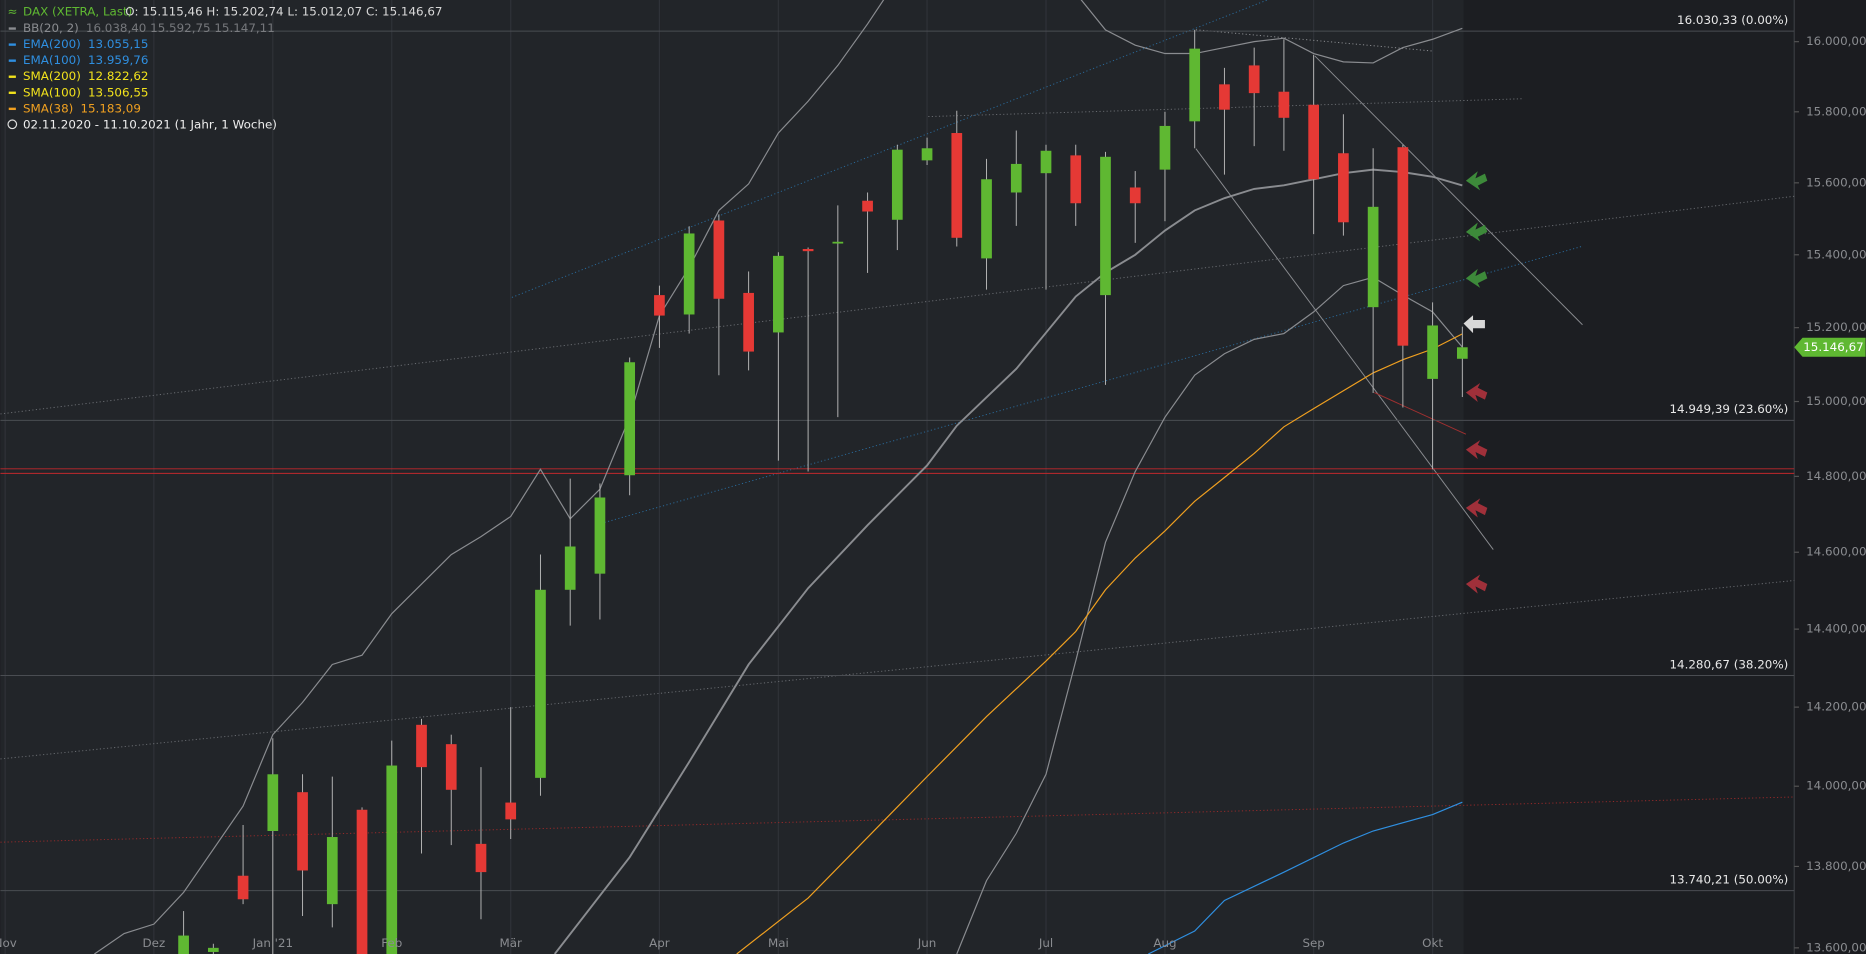 Image resolution: width=1866 pixels, height=954 pixels. I want to click on legend-name: EMA(200), so click(52, 44).